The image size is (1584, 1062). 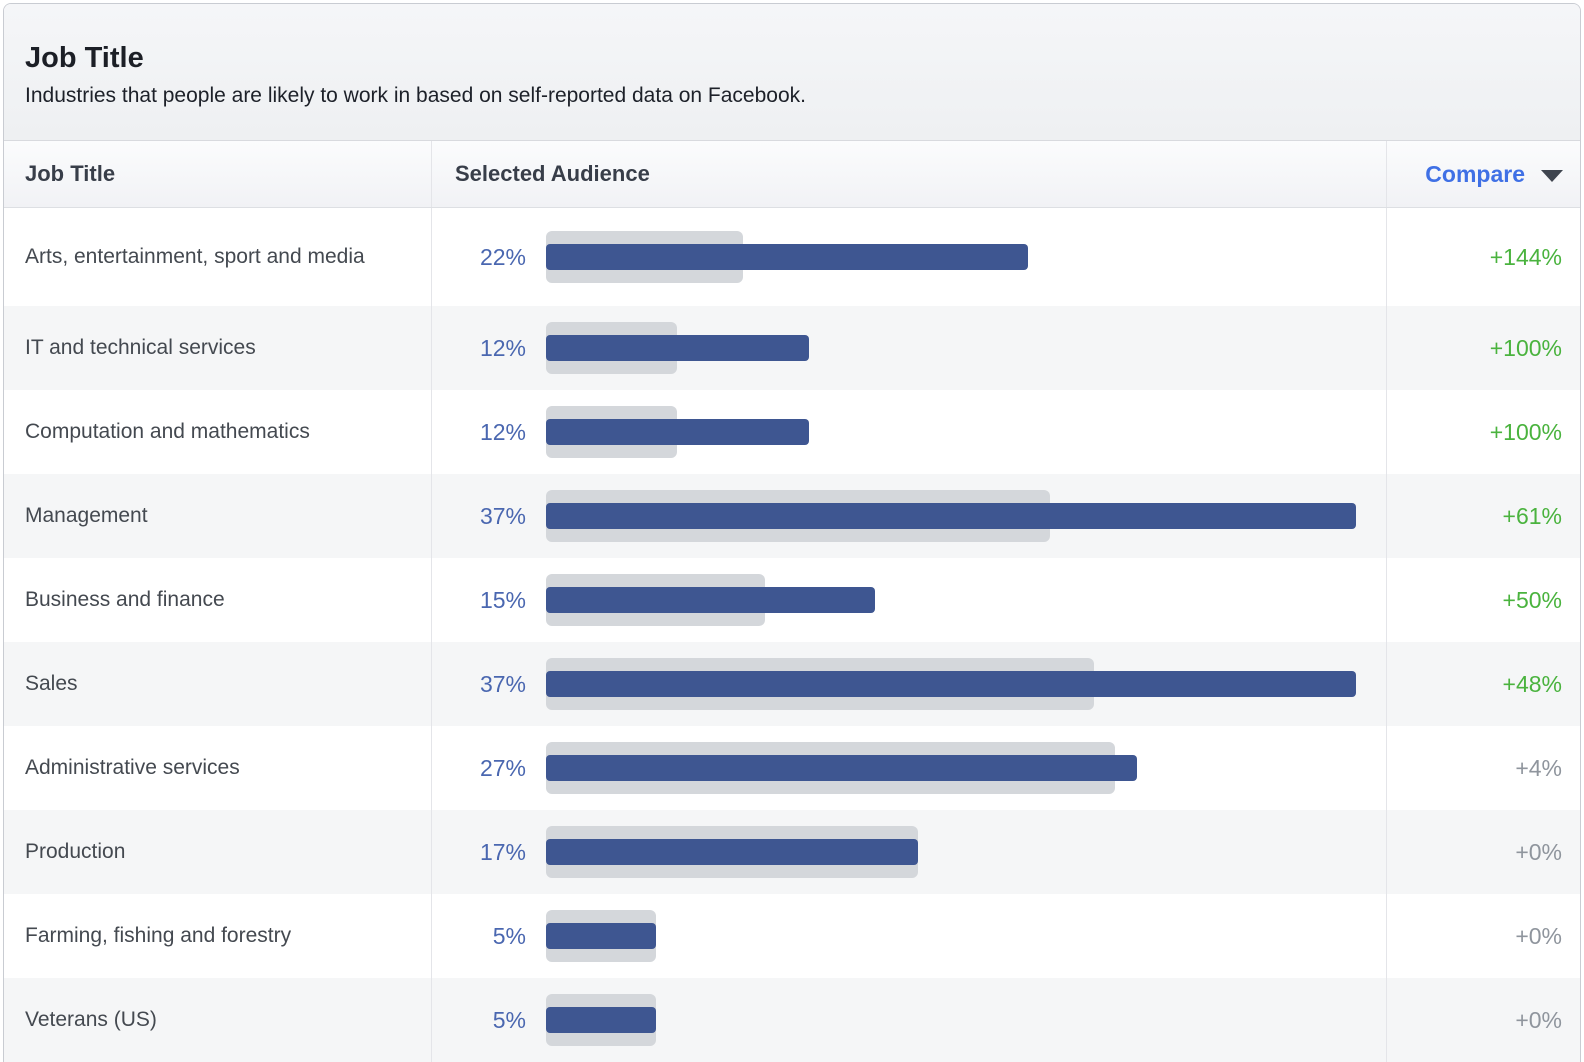 What do you see at coordinates (1532, 599) in the screenshot?
I see `compare-value: +50%` at bounding box center [1532, 599].